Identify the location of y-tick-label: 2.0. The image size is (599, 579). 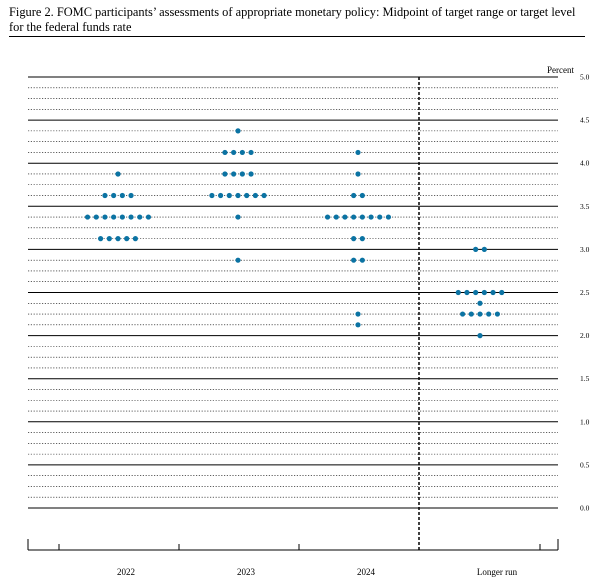
(585, 335).